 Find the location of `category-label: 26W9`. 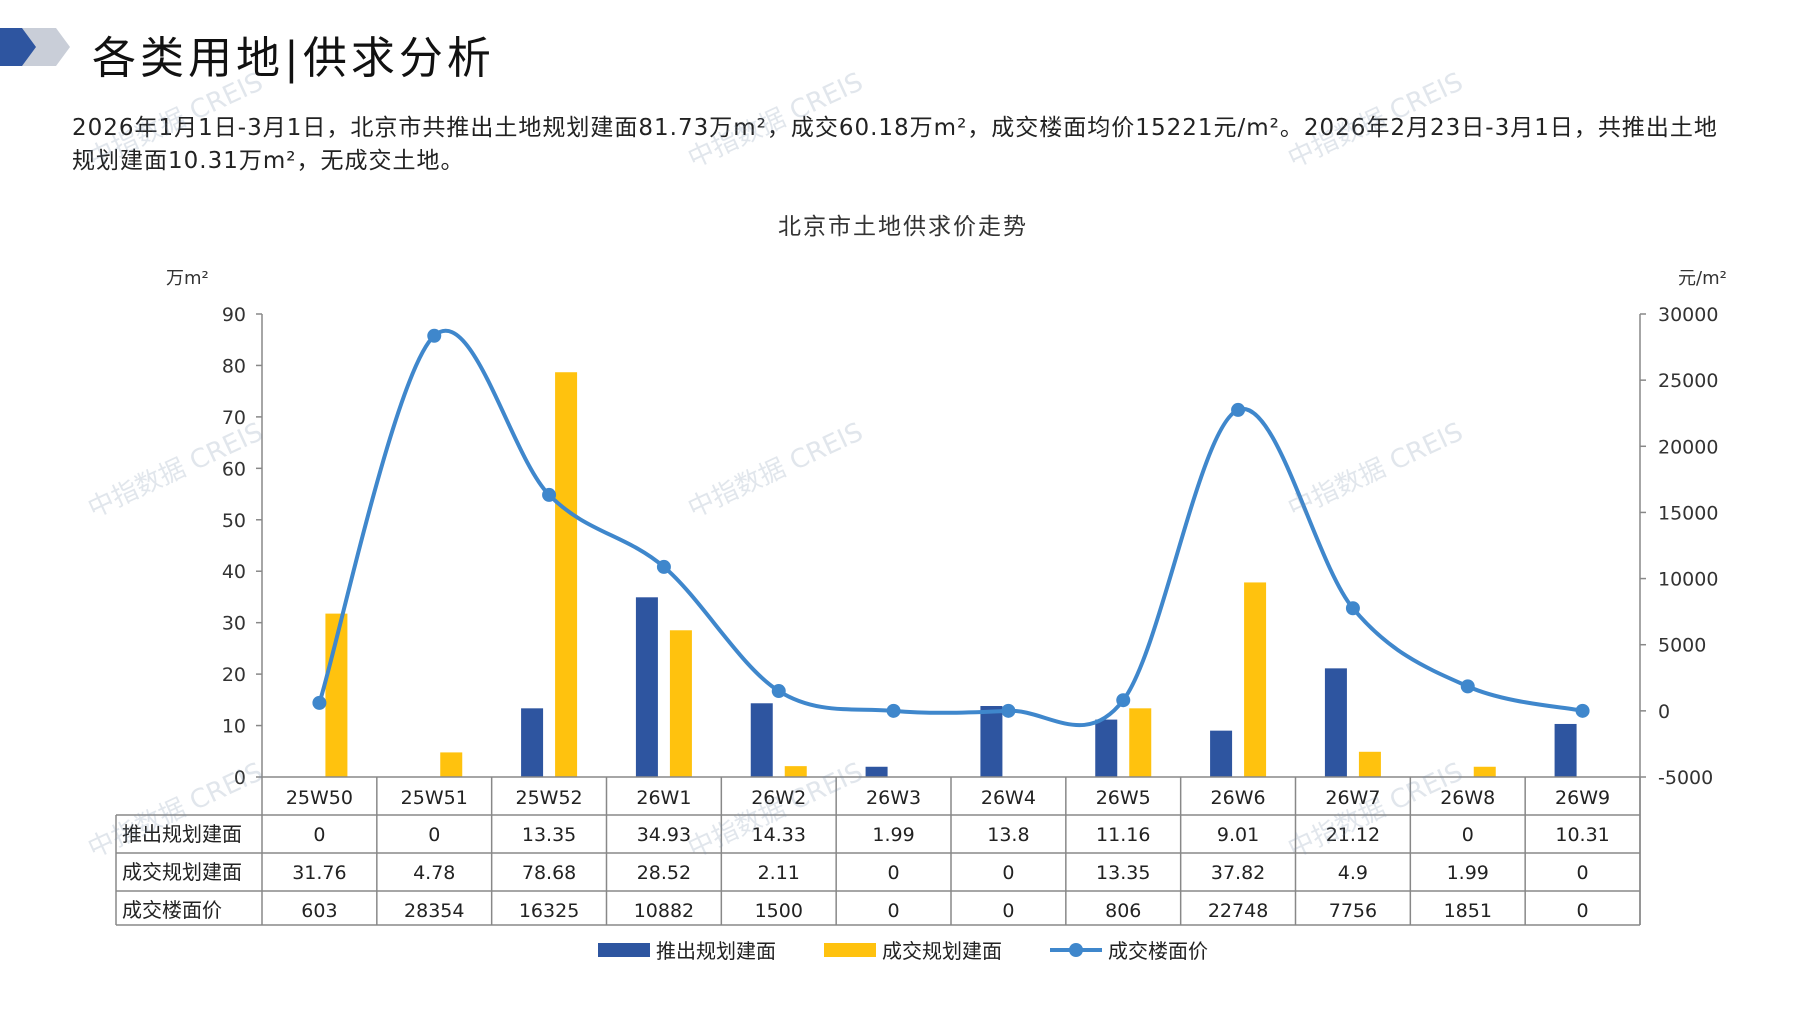

category-label: 26W9 is located at coordinates (1582, 798).